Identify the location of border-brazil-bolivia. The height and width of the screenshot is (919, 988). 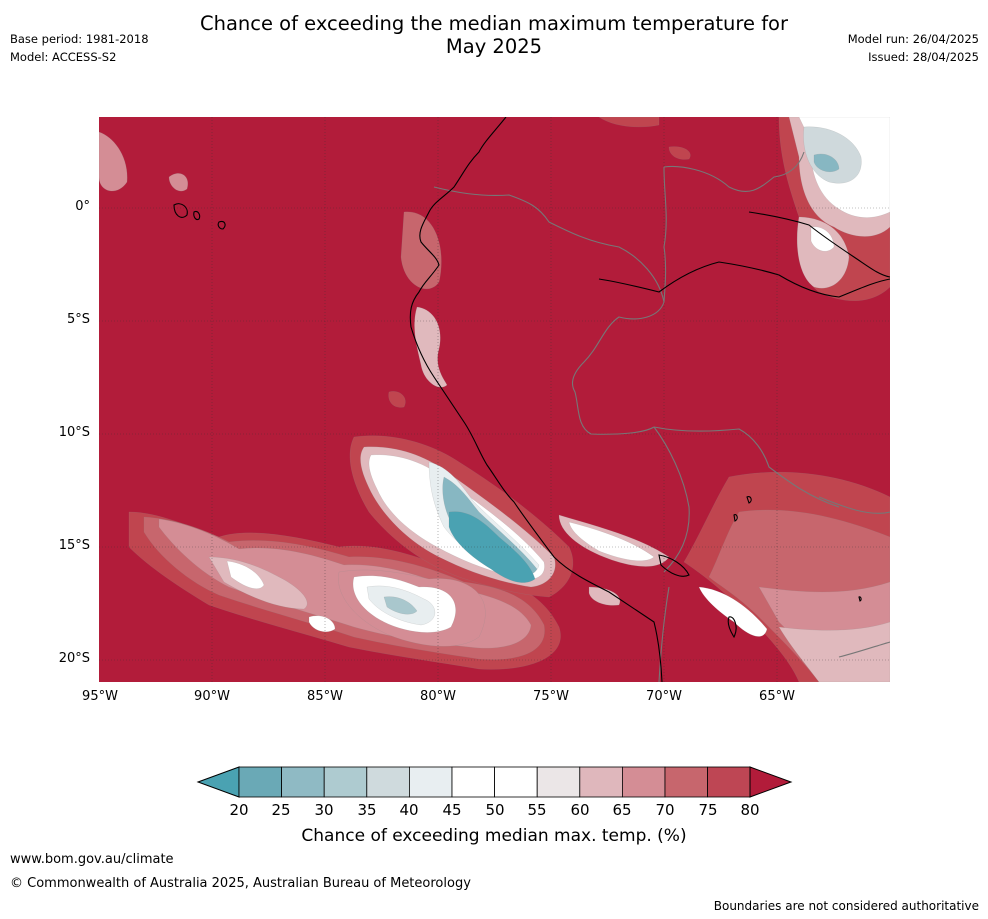
(746, 467).